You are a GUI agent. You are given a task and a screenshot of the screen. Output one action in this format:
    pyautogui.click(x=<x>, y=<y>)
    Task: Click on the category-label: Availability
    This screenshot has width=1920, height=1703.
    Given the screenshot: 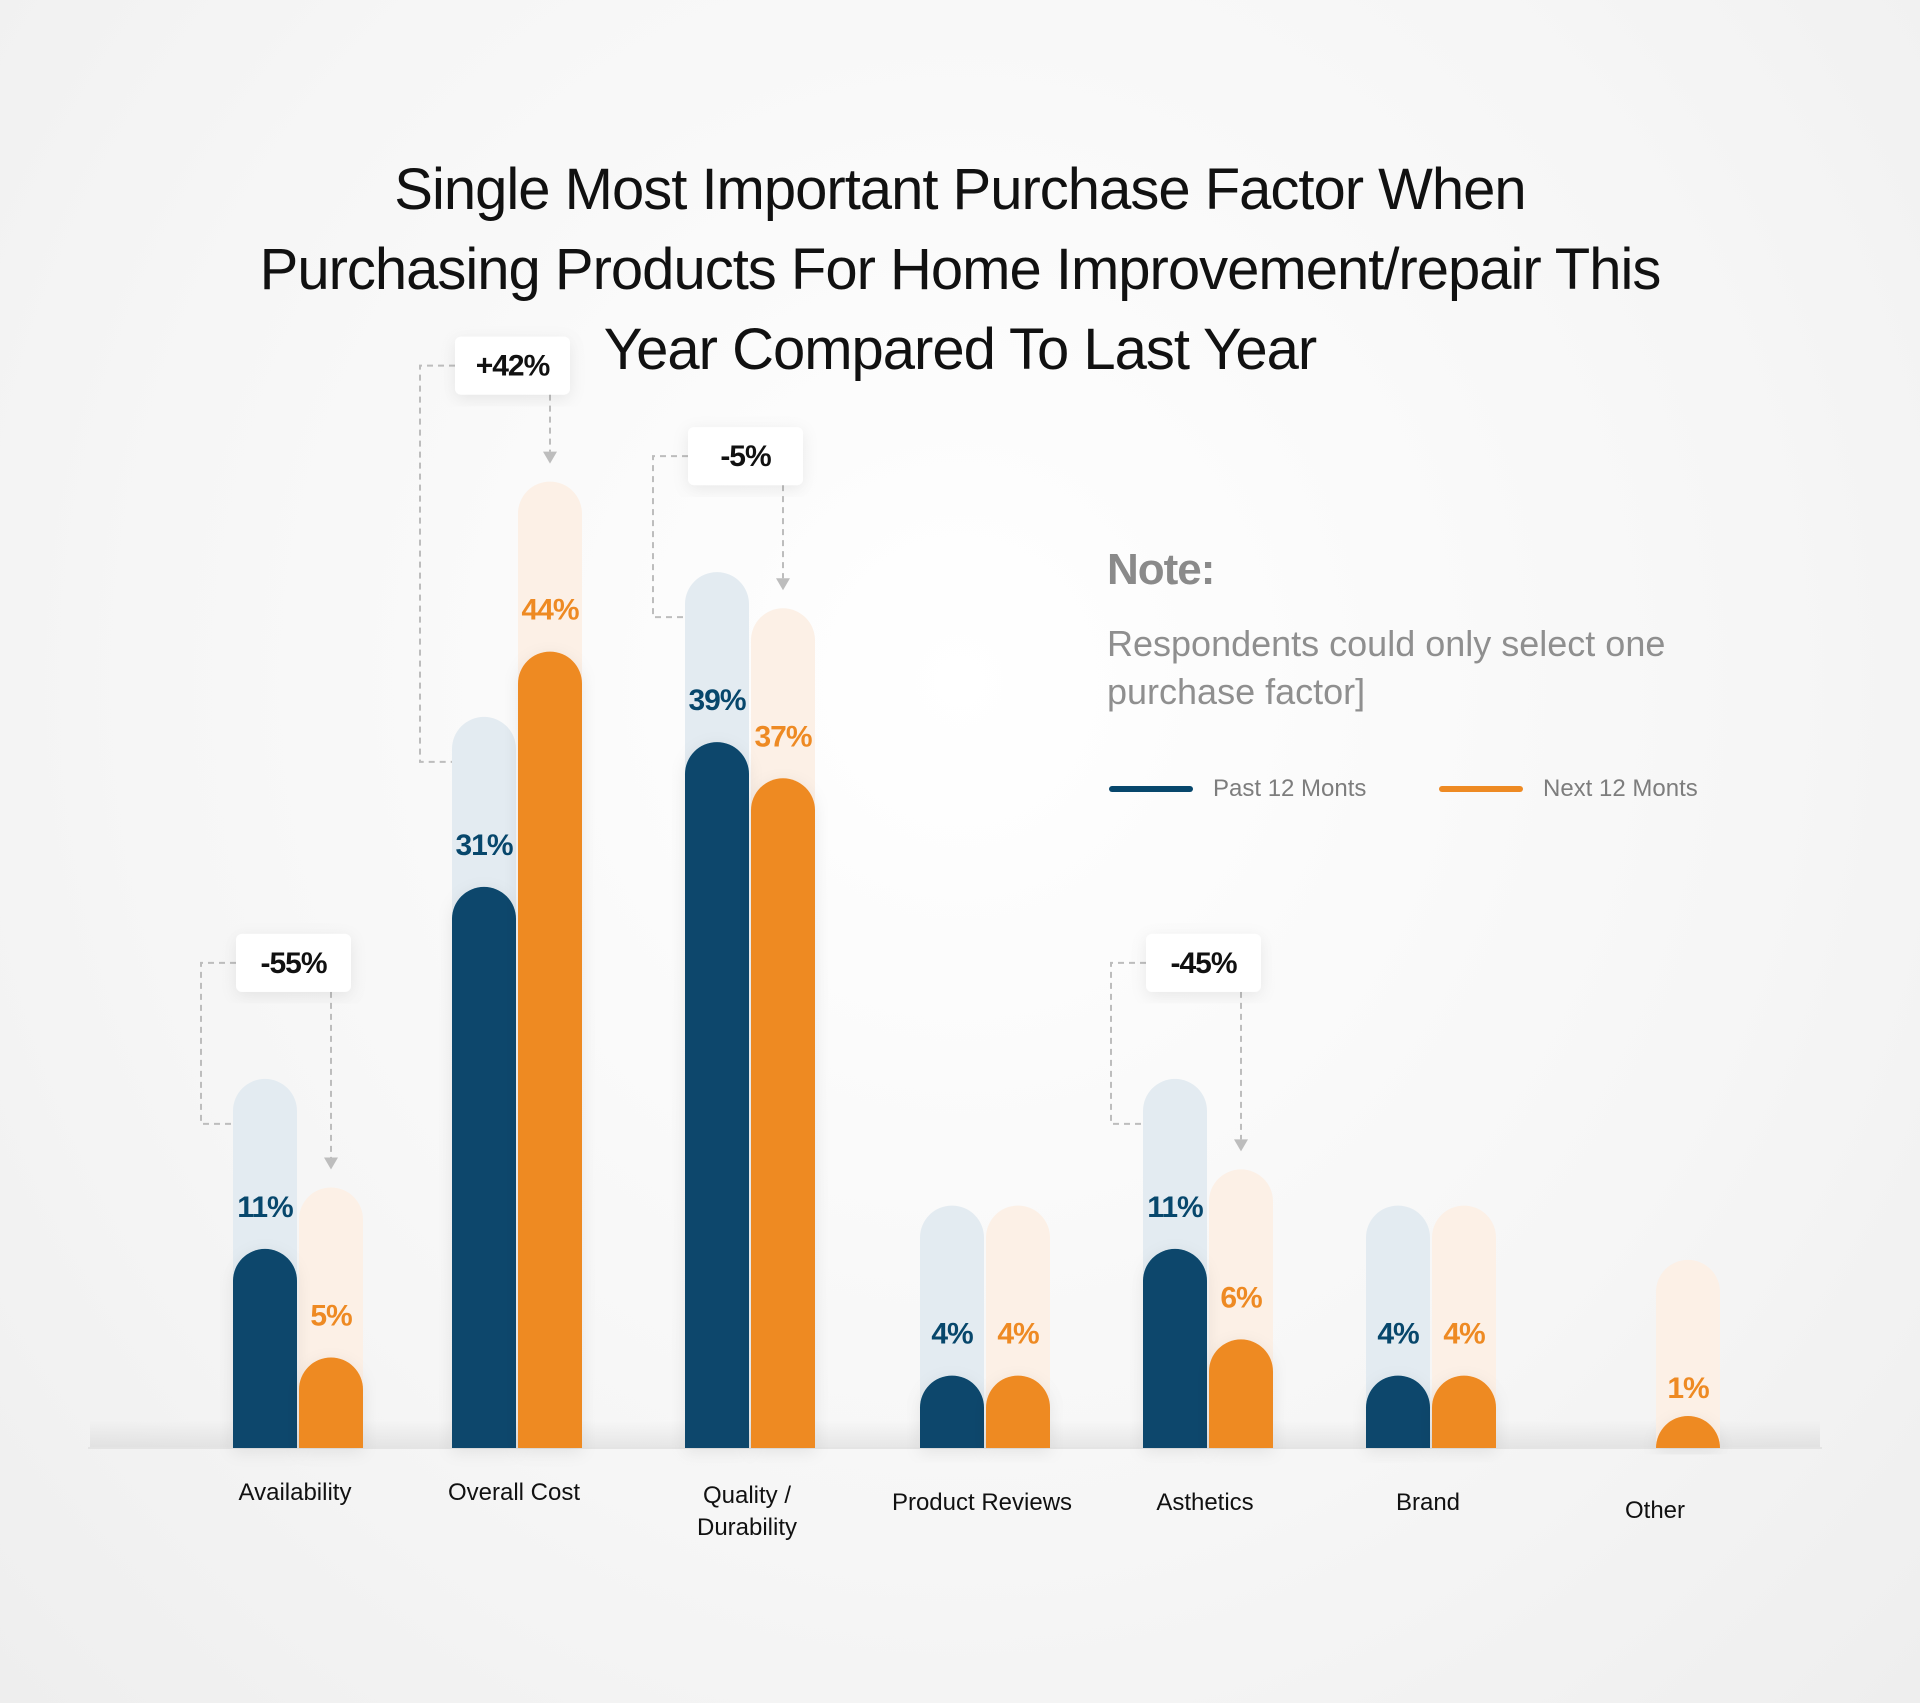 What is the action you would take?
    pyautogui.click(x=295, y=1492)
    